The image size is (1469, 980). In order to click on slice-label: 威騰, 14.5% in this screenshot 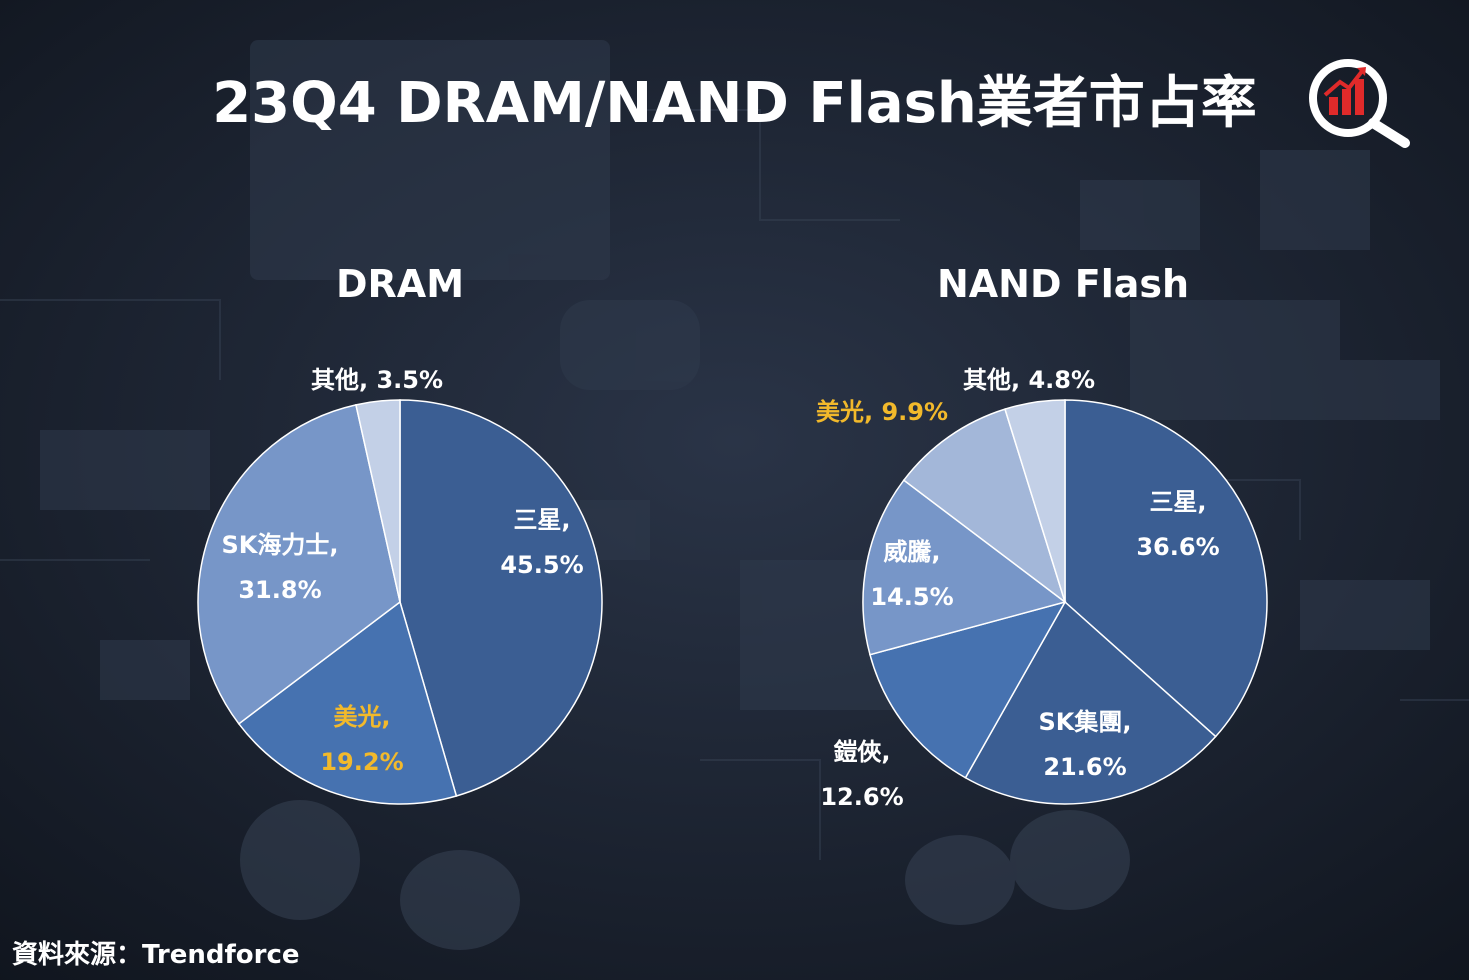, I will do `click(911, 574)`.